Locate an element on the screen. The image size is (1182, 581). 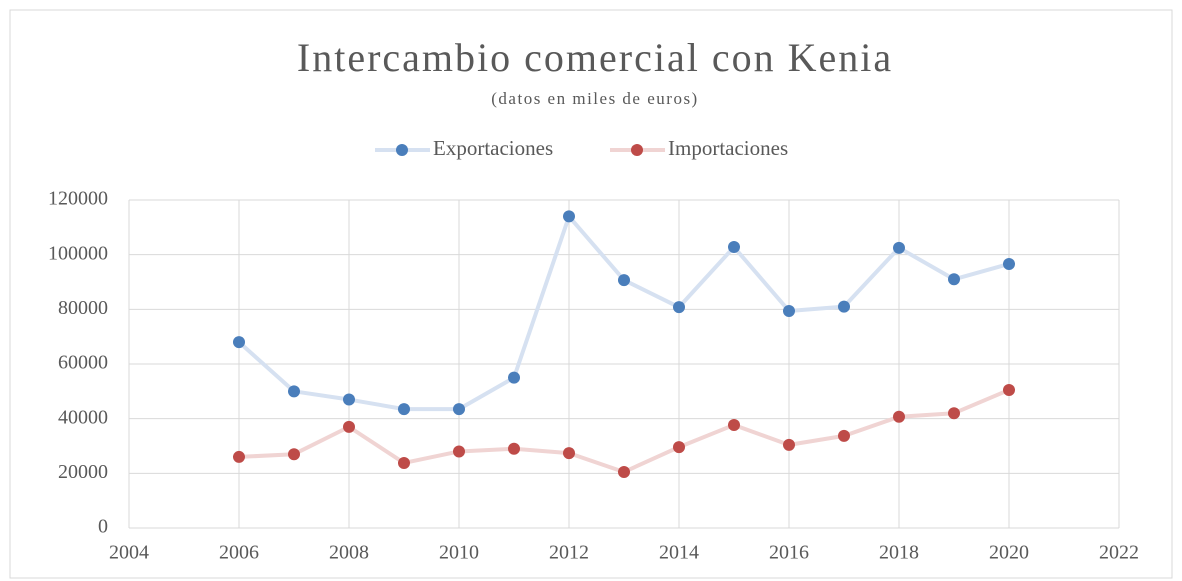
y-tick-label: 0 is located at coordinates (103, 527).